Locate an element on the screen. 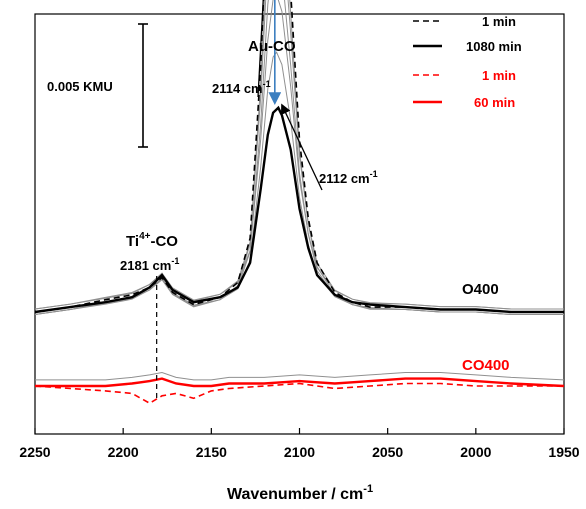 Image resolution: width=586 pixels, height=509 pixels. o400-label: O400 is located at coordinates (480, 289).